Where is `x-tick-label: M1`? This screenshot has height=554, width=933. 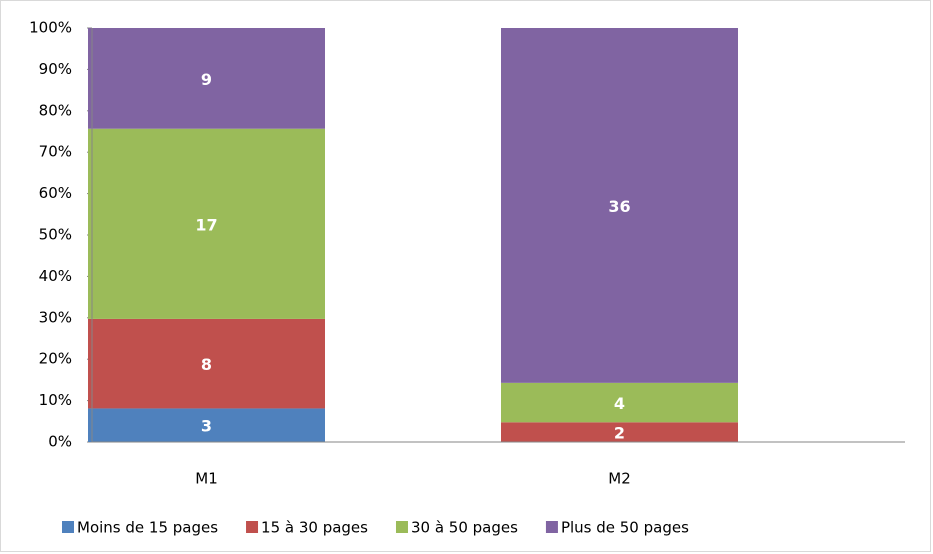
x-tick-label: M1 is located at coordinates (206, 479).